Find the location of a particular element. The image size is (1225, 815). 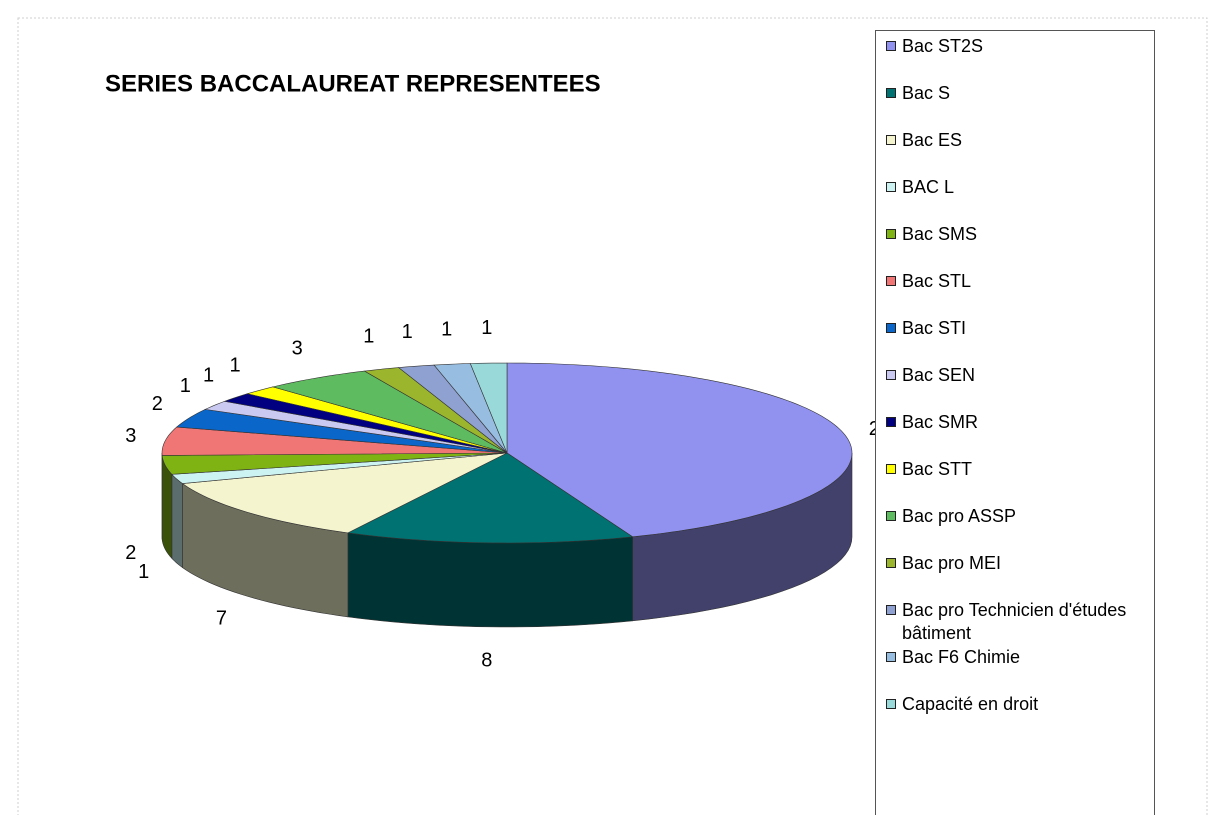

data-label: 8 is located at coordinates (486, 661).